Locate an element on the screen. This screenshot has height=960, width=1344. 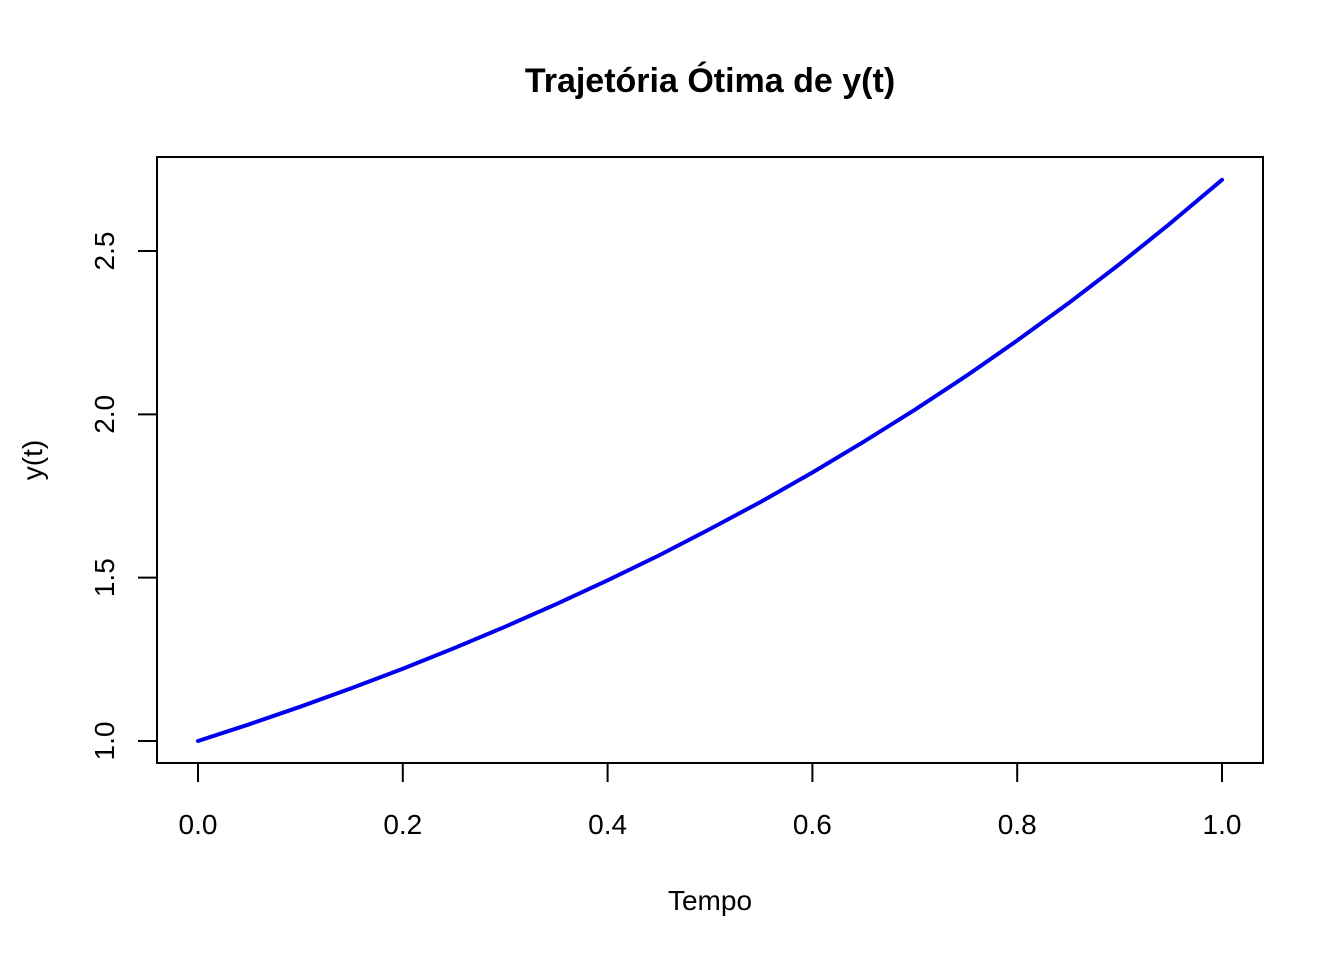
x-tick-label: 0.8 is located at coordinates (1017, 824).